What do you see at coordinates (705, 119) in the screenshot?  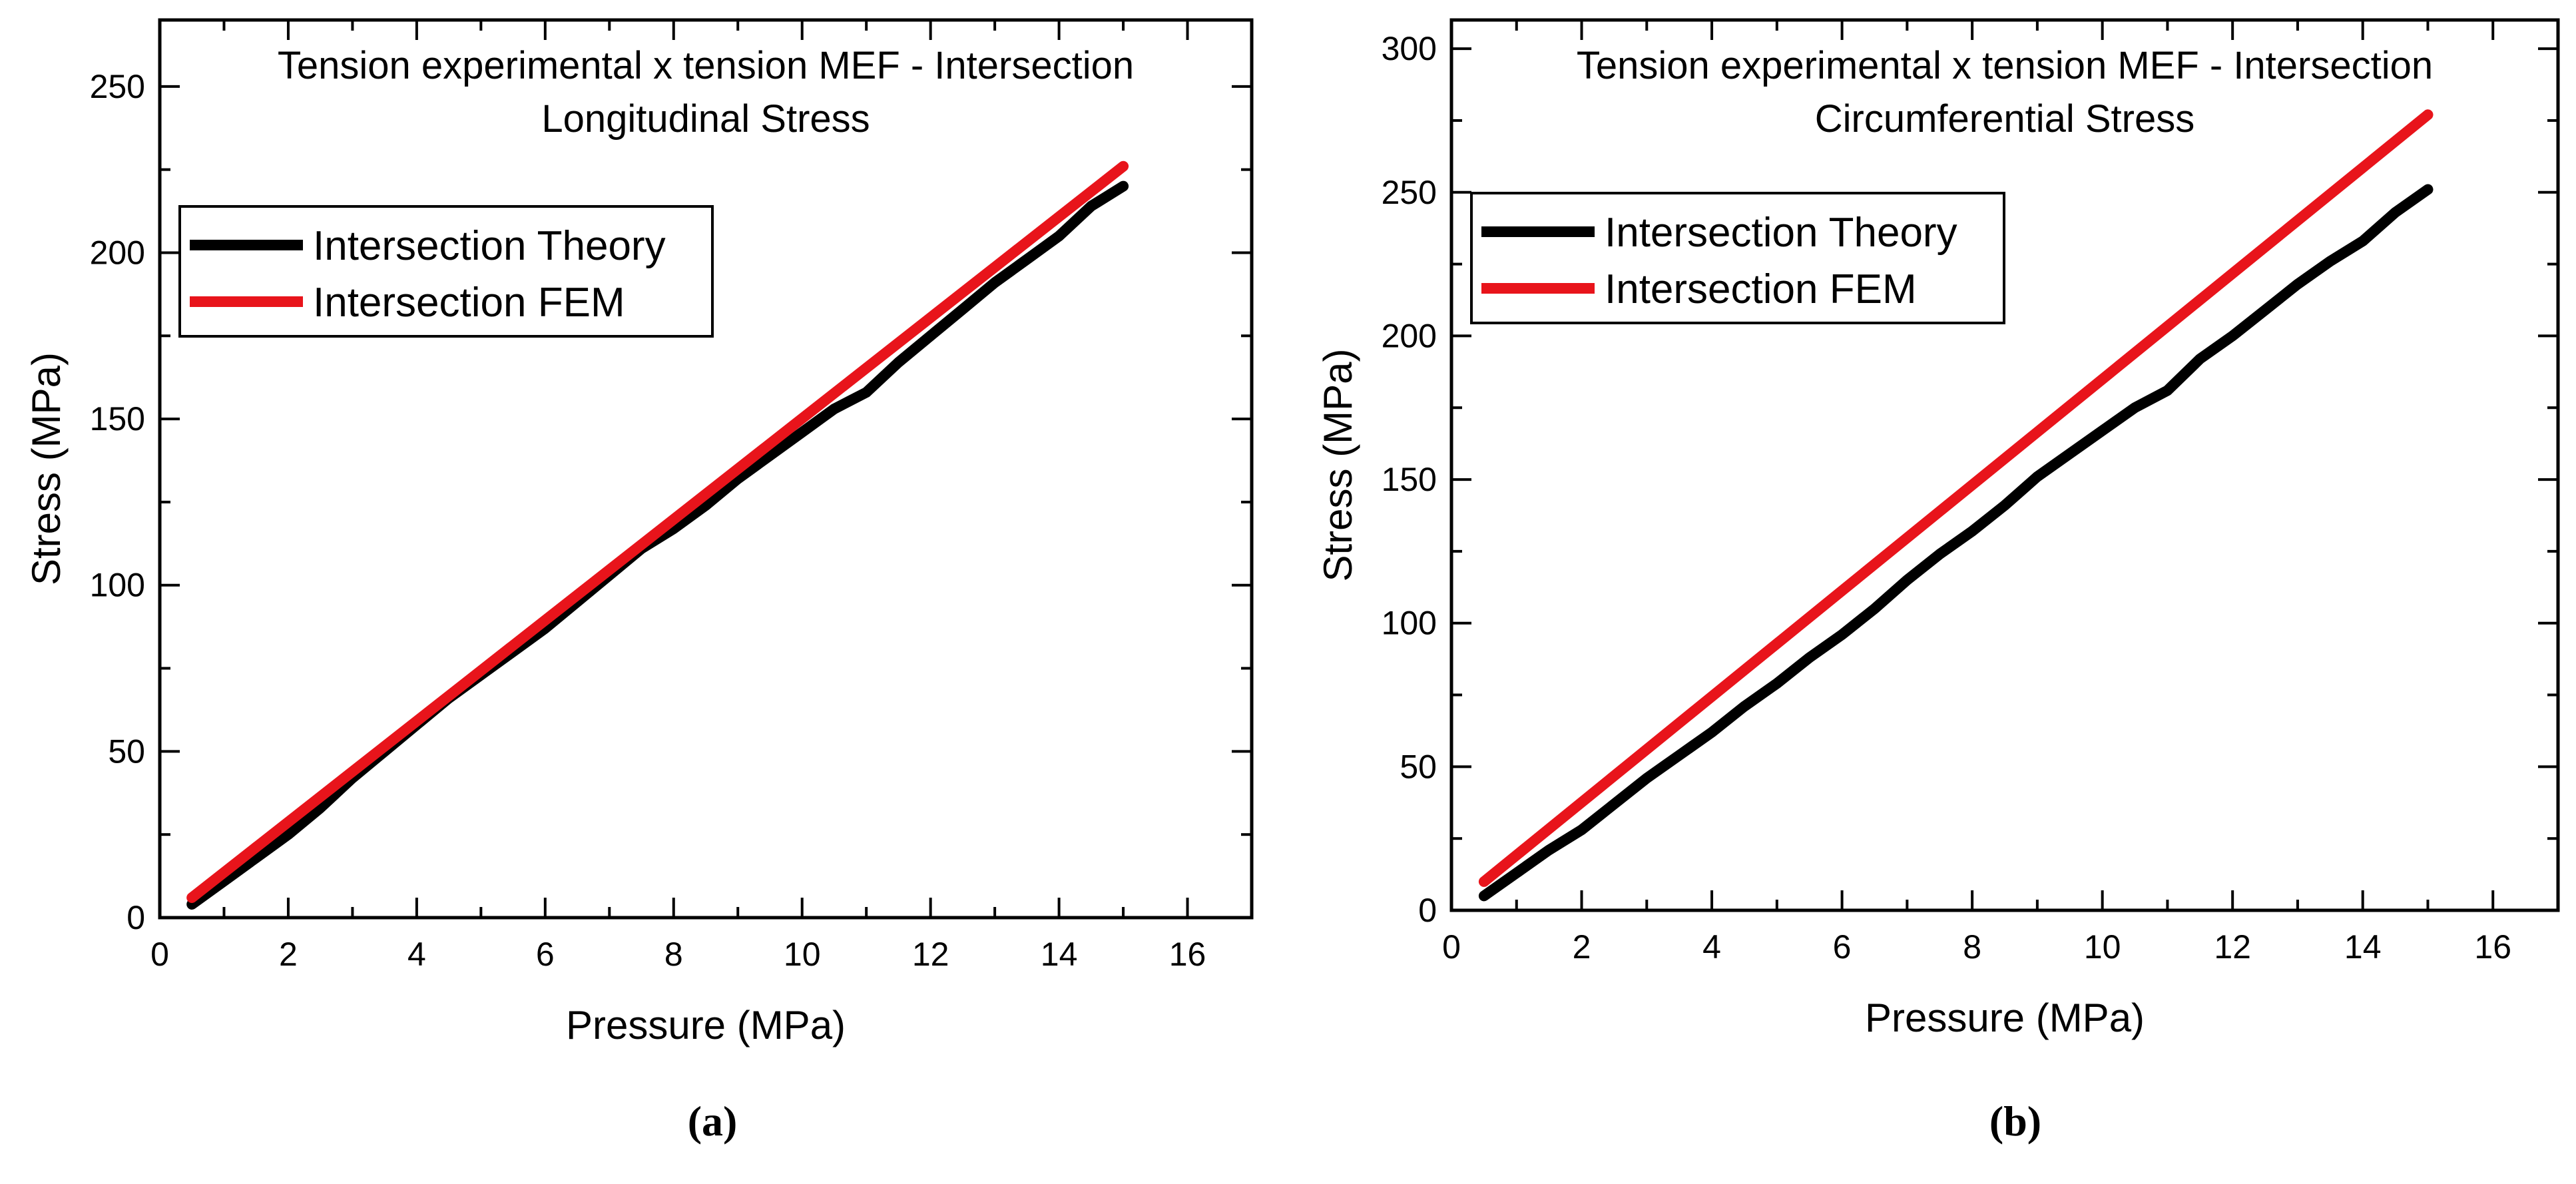 I see `chart-subtitle: Longitudinal Stress` at bounding box center [705, 119].